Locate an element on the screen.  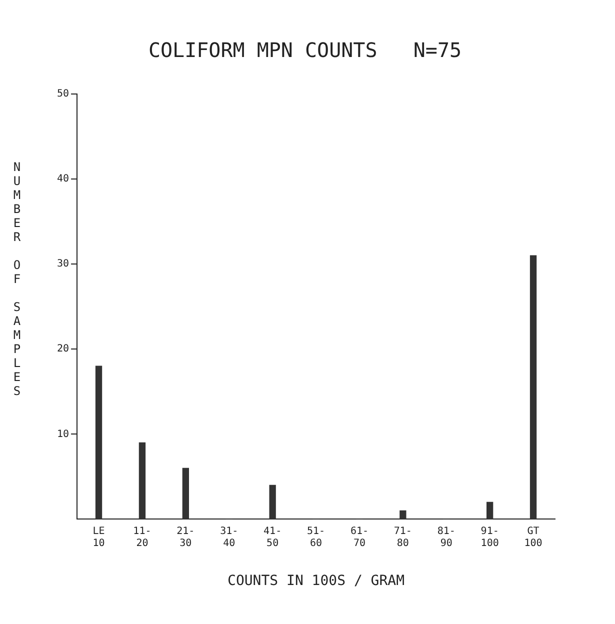
x-tick-label: 91- 100 is located at coordinates (489, 537).